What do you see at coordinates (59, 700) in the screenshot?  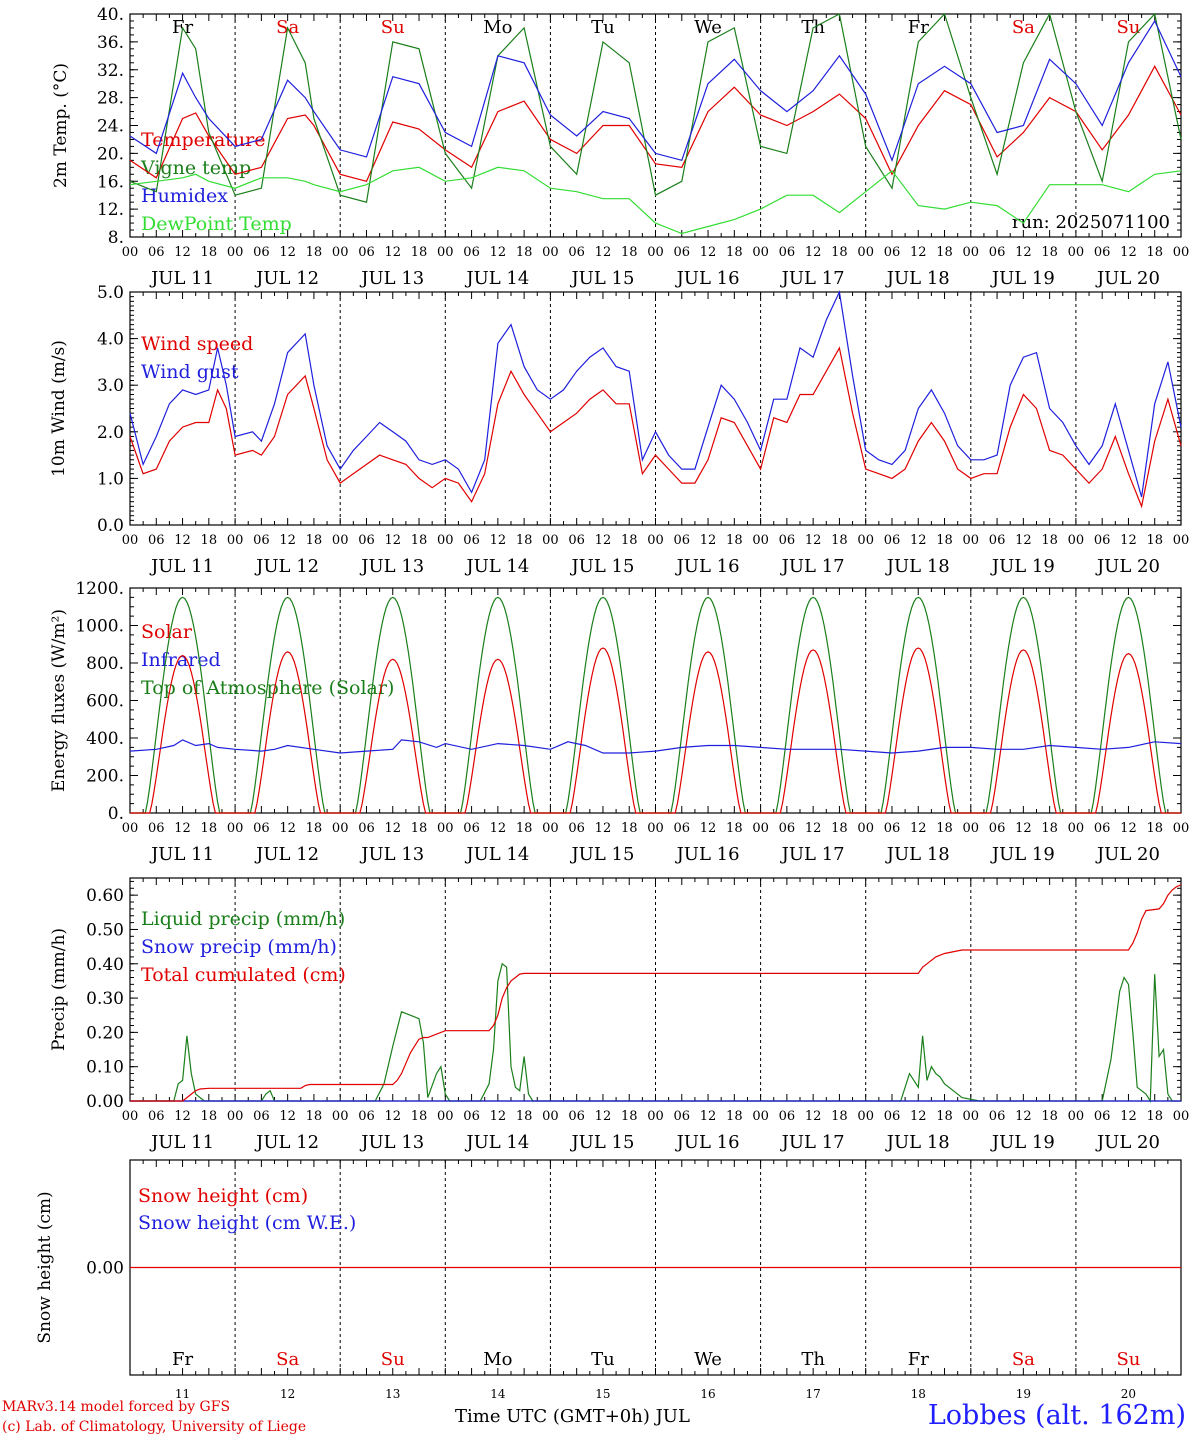 I see `y-axis-title: Energy fluxes (W/m²)` at bounding box center [59, 700].